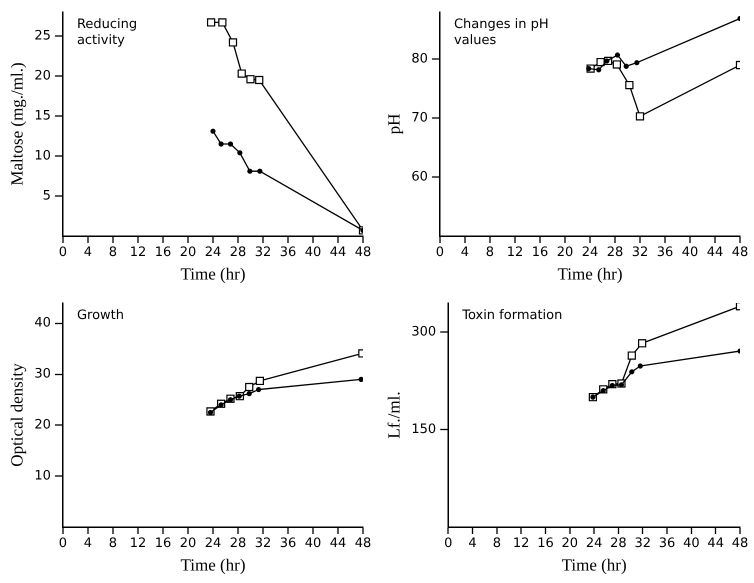 This screenshot has height=583, width=754. I want to click on y-tick-label: 5, so click(46, 196).